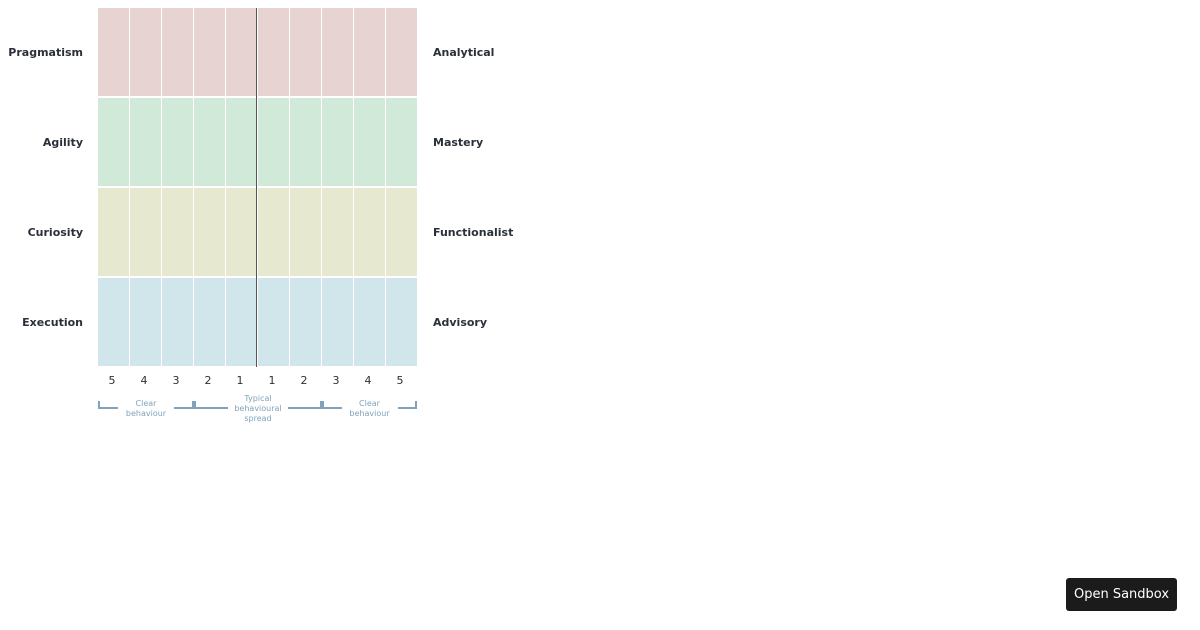 Image resolution: width=1200 pixels, height=630 pixels. Describe the element at coordinates (256, 187) in the screenshot. I see `center-line` at that location.